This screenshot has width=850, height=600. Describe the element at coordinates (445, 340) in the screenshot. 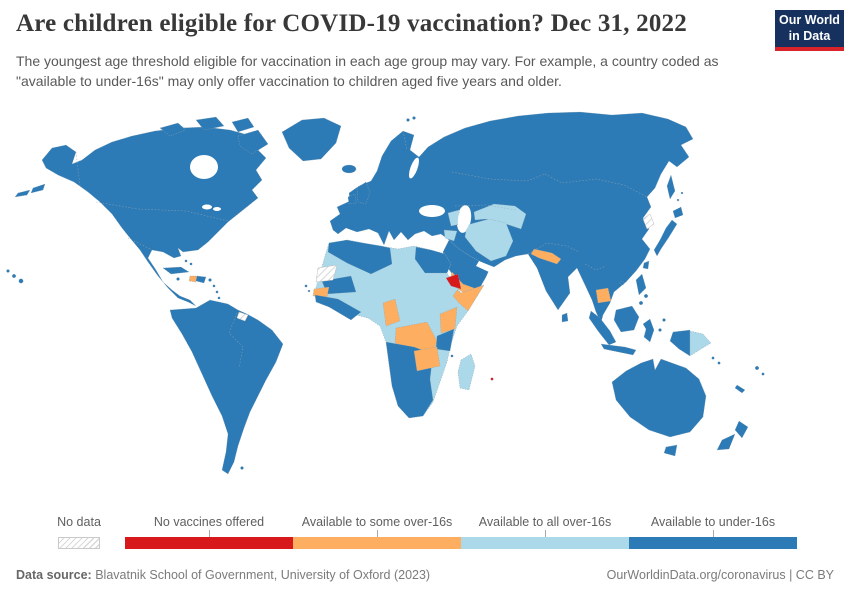

I see `country-tanzania` at that location.